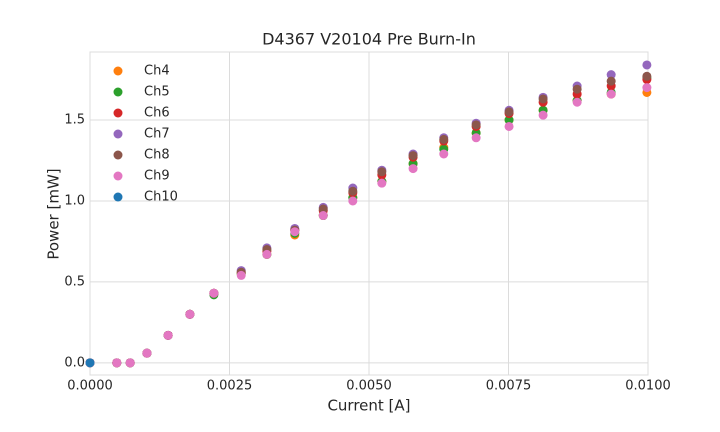 The image size is (720, 432). What do you see at coordinates (157, 71) in the screenshot?
I see `legend-label: Ch4` at bounding box center [157, 71].